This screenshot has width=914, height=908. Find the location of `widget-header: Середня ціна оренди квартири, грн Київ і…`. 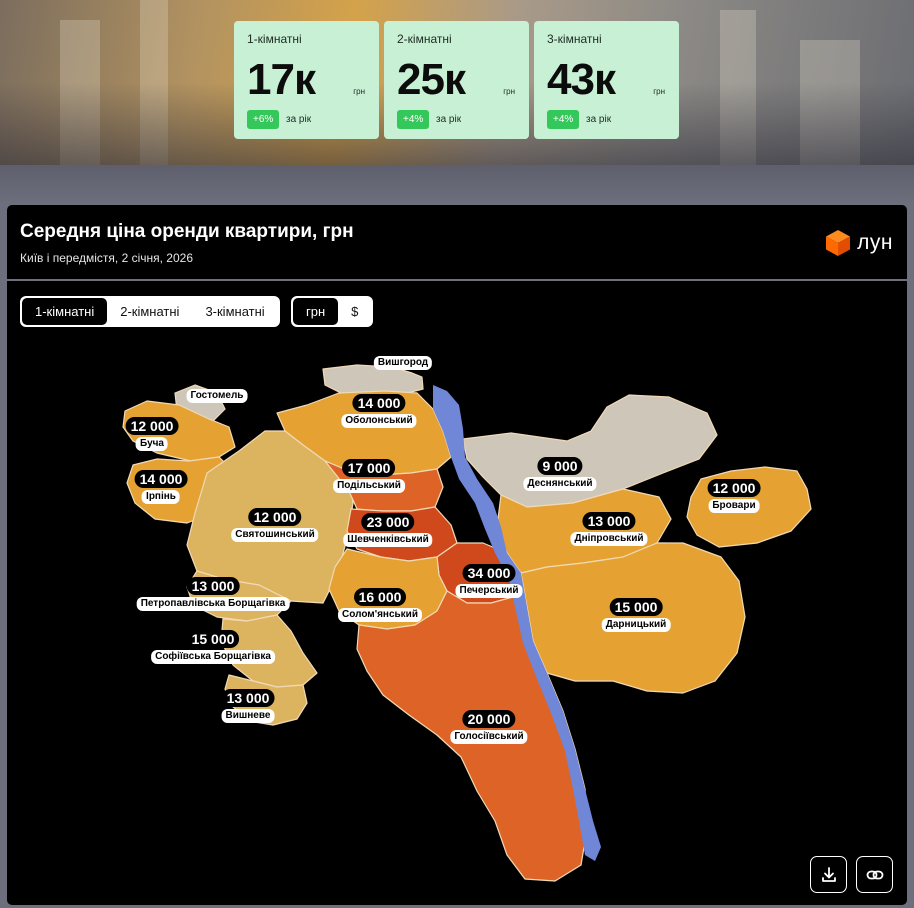

widget-header: Середня ціна оренди квартири, грн Київ і… is located at coordinates (457, 242).